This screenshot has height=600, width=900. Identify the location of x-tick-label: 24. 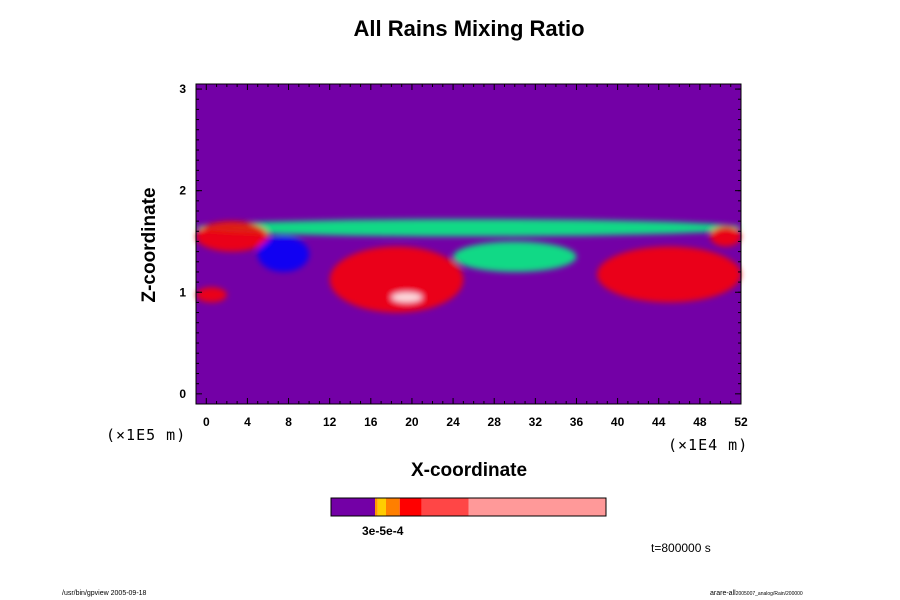
(453, 422).